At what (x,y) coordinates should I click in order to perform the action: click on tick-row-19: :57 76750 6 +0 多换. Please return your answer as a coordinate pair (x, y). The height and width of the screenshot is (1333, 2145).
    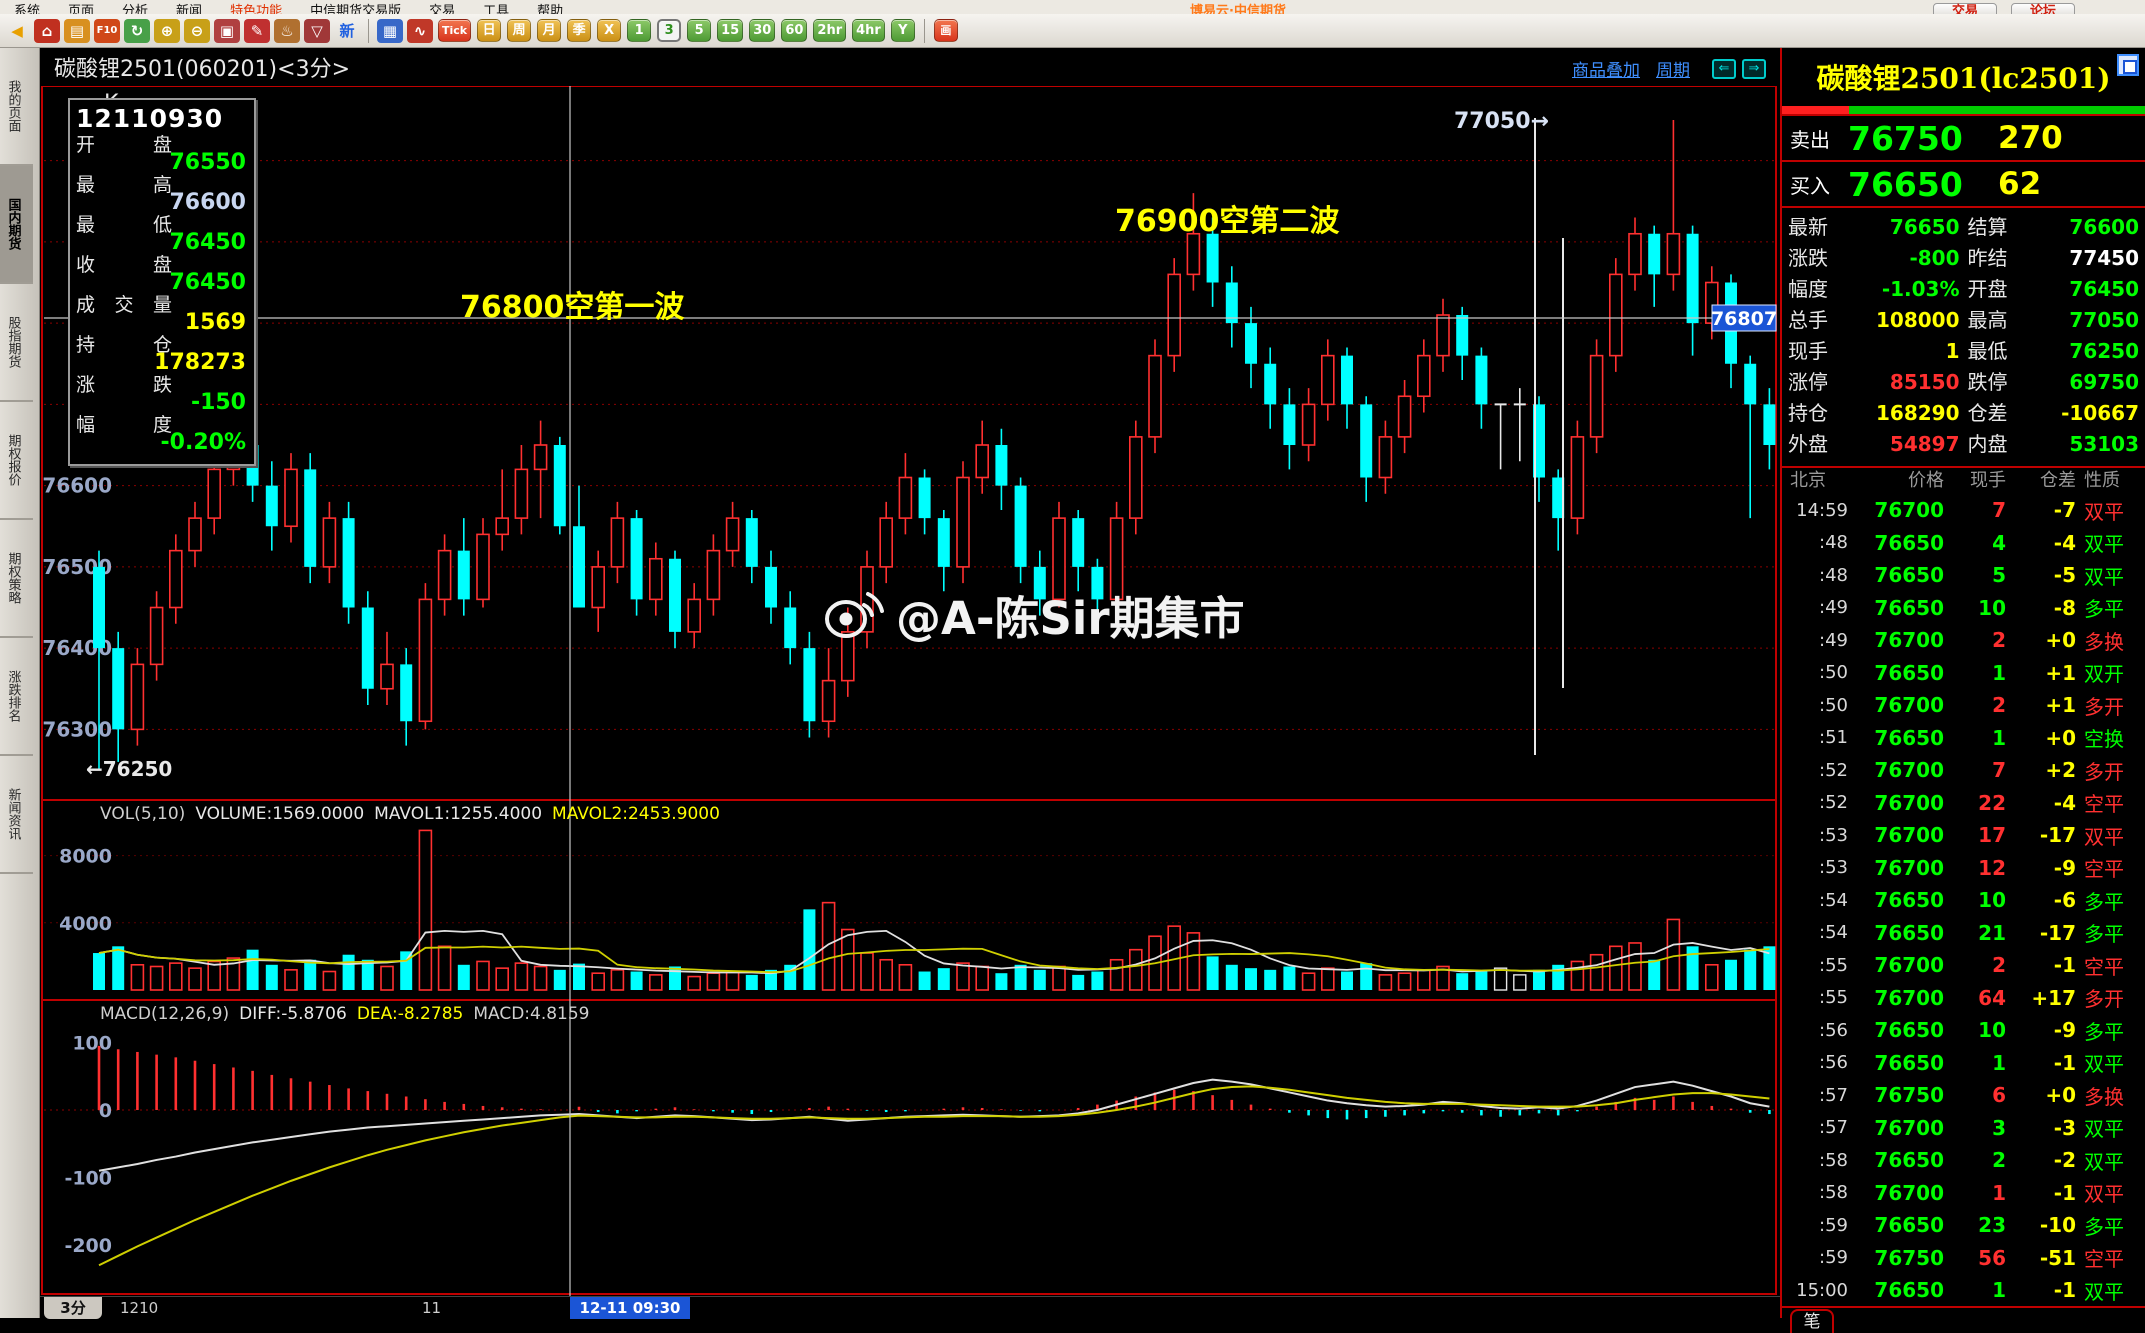
    Looking at the image, I should click on (1963, 1095).